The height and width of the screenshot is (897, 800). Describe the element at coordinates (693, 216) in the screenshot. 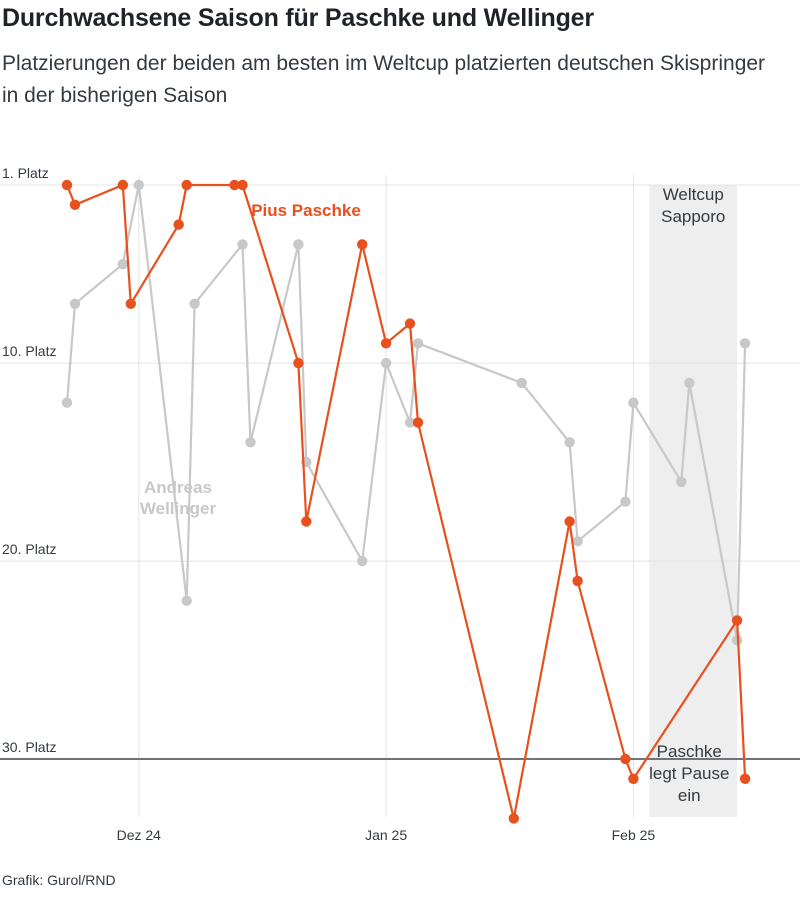

I see `highlight-band-label-line: Sapporo` at that location.